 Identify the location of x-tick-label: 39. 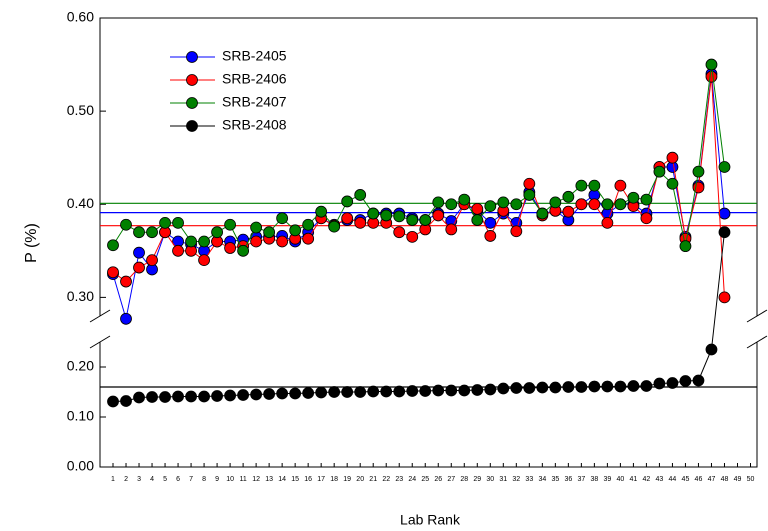
(607, 479).